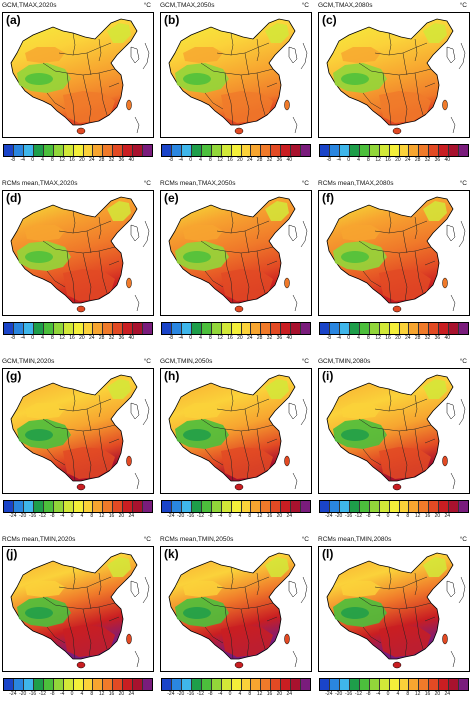  What do you see at coordinates (236, 339) in the screenshot?
I see `colorbar-ticks: -8 -4 0 4 8 12 16 20 24 28 32 36 40` at bounding box center [236, 339].